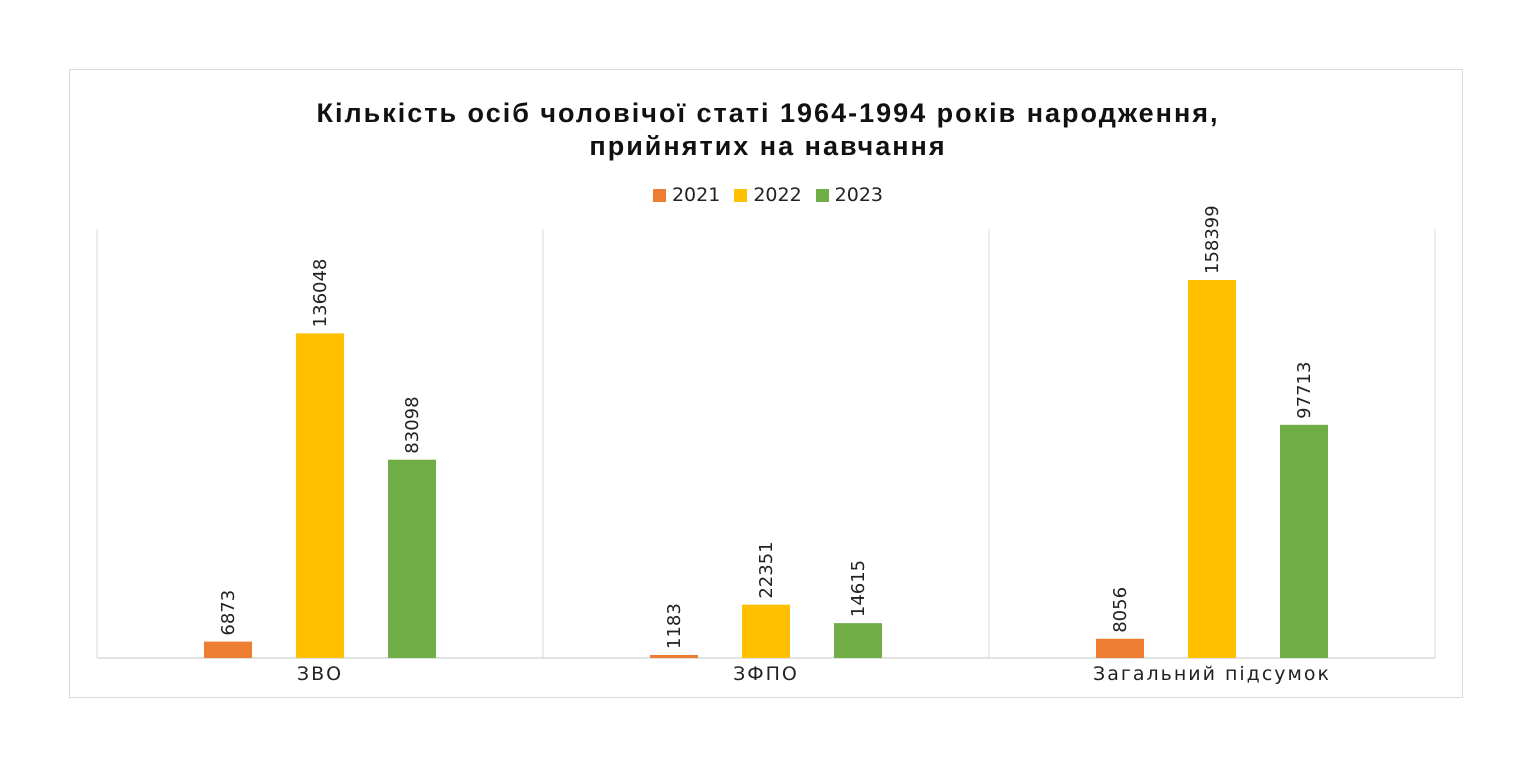  What do you see at coordinates (696, 195) in the screenshot?
I see `legend-label-2021: 2021` at bounding box center [696, 195].